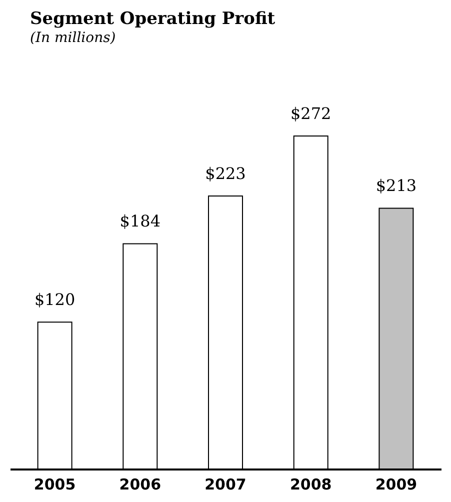  What do you see at coordinates (396, 186) in the screenshot?
I see `data-label: $213` at bounding box center [396, 186].